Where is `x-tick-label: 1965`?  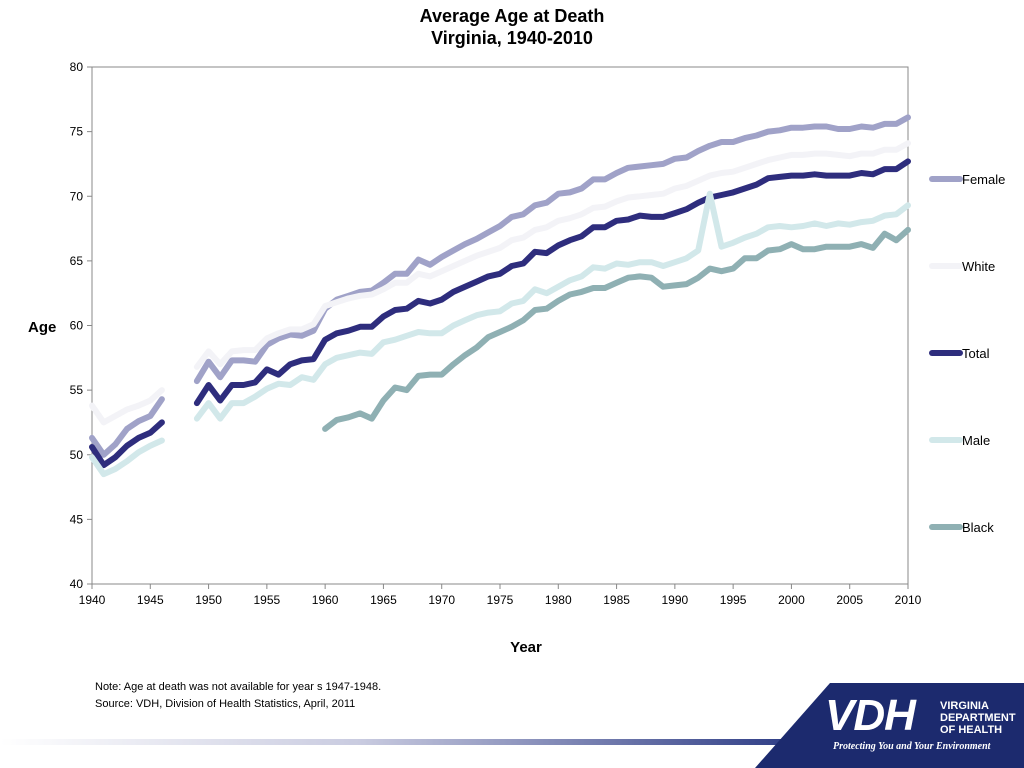
x-tick-label: 1965 is located at coordinates (383, 600).